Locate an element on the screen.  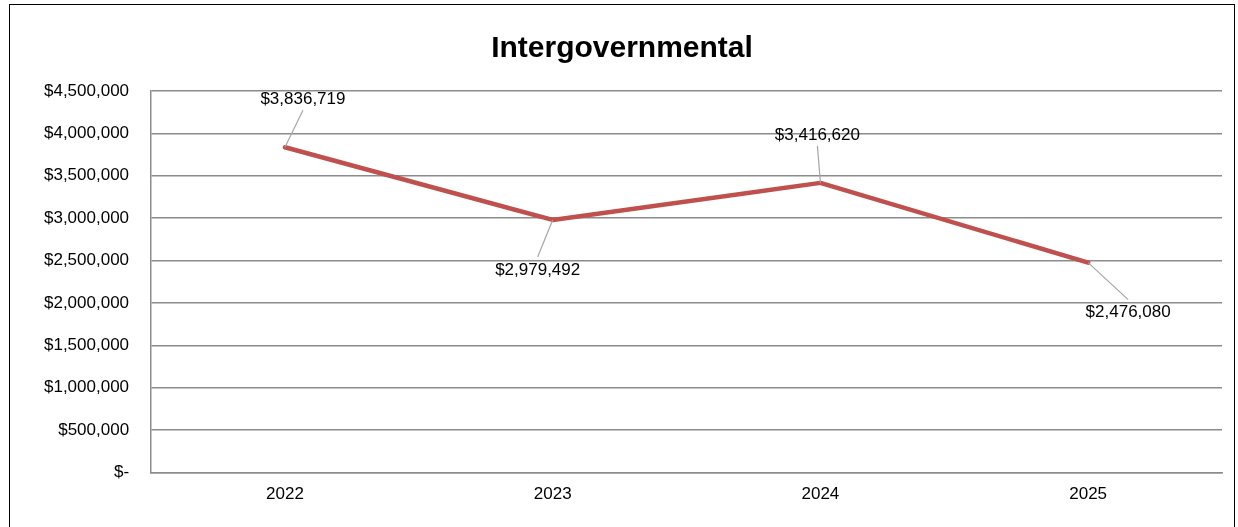
y-tick-label: $3,000,000 is located at coordinates (86, 217).